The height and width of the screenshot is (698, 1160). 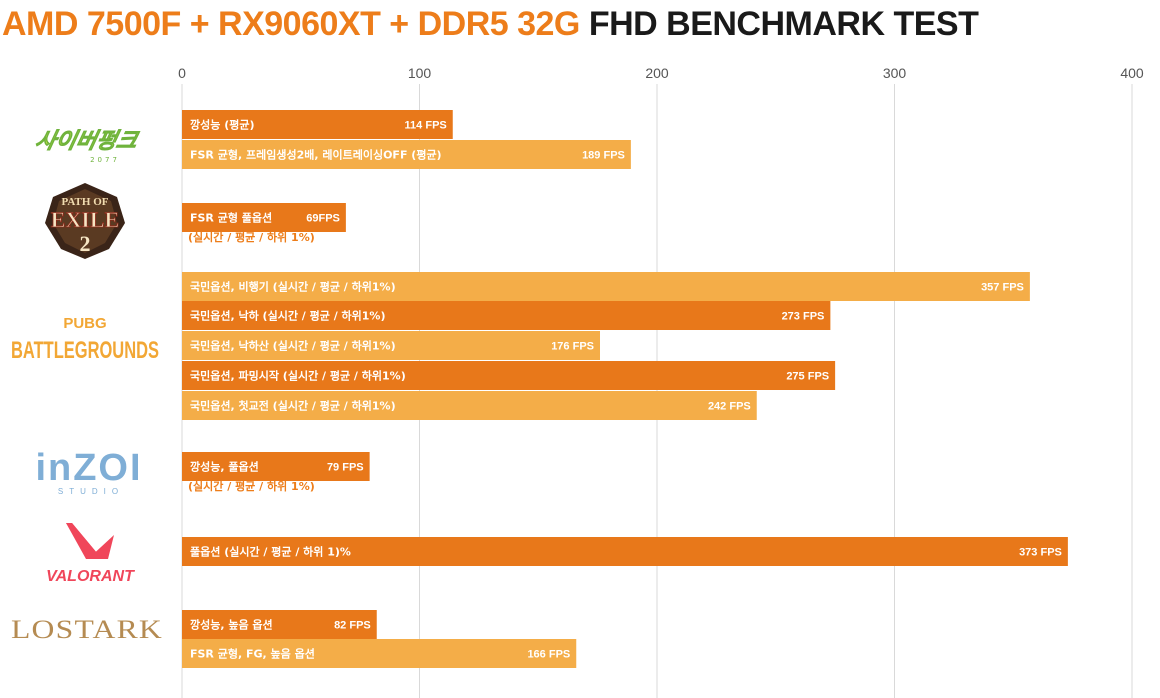 I want to click on bar-value-label: 176 FPS, so click(x=572, y=347).